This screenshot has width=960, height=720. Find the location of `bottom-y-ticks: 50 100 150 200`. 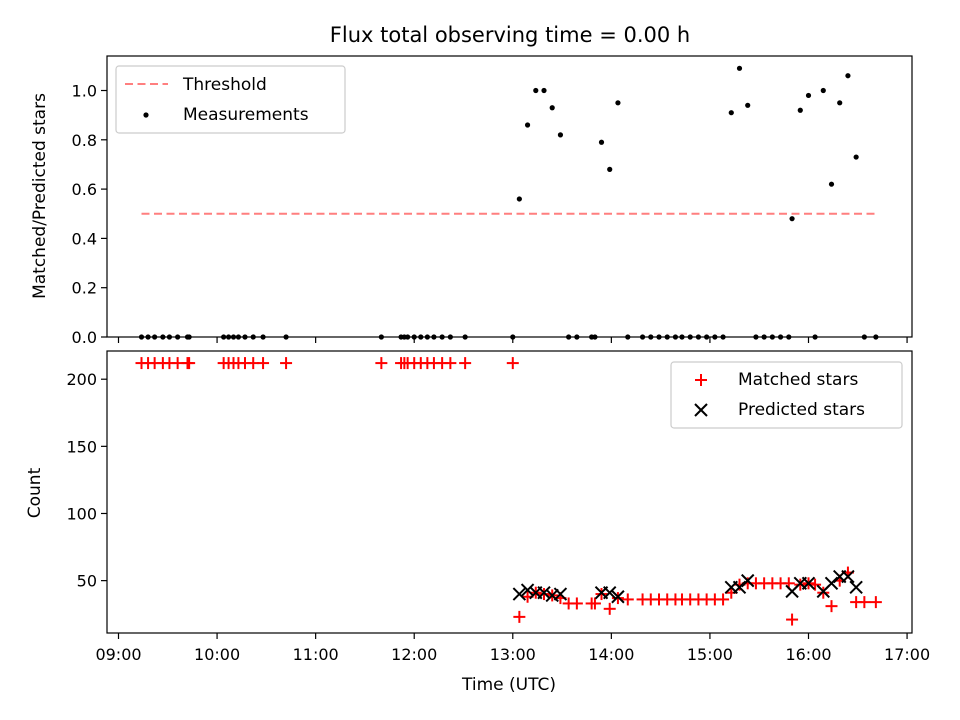

bottom-y-ticks: 50 100 150 200 is located at coordinates (86, 480).